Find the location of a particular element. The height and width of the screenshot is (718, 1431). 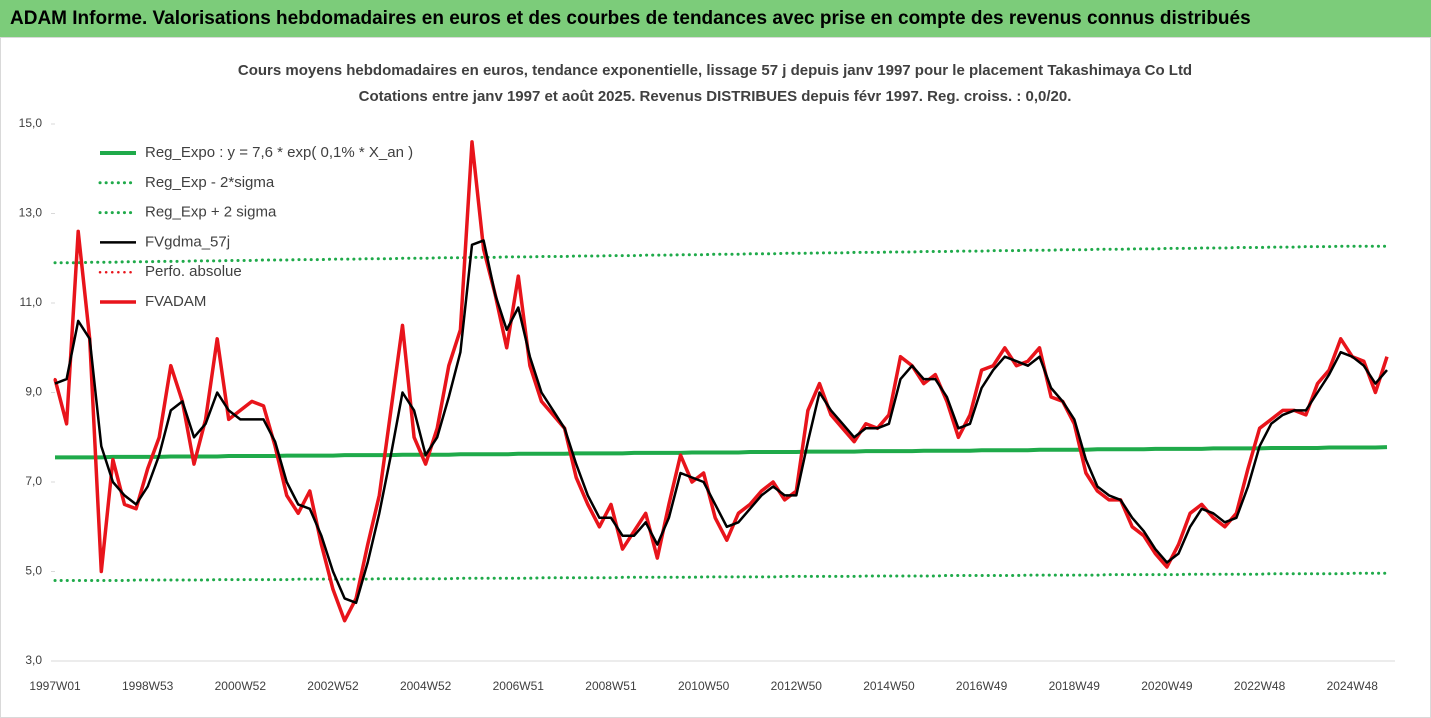

x-tick-label: 2020W49 is located at coordinates (1167, 686).